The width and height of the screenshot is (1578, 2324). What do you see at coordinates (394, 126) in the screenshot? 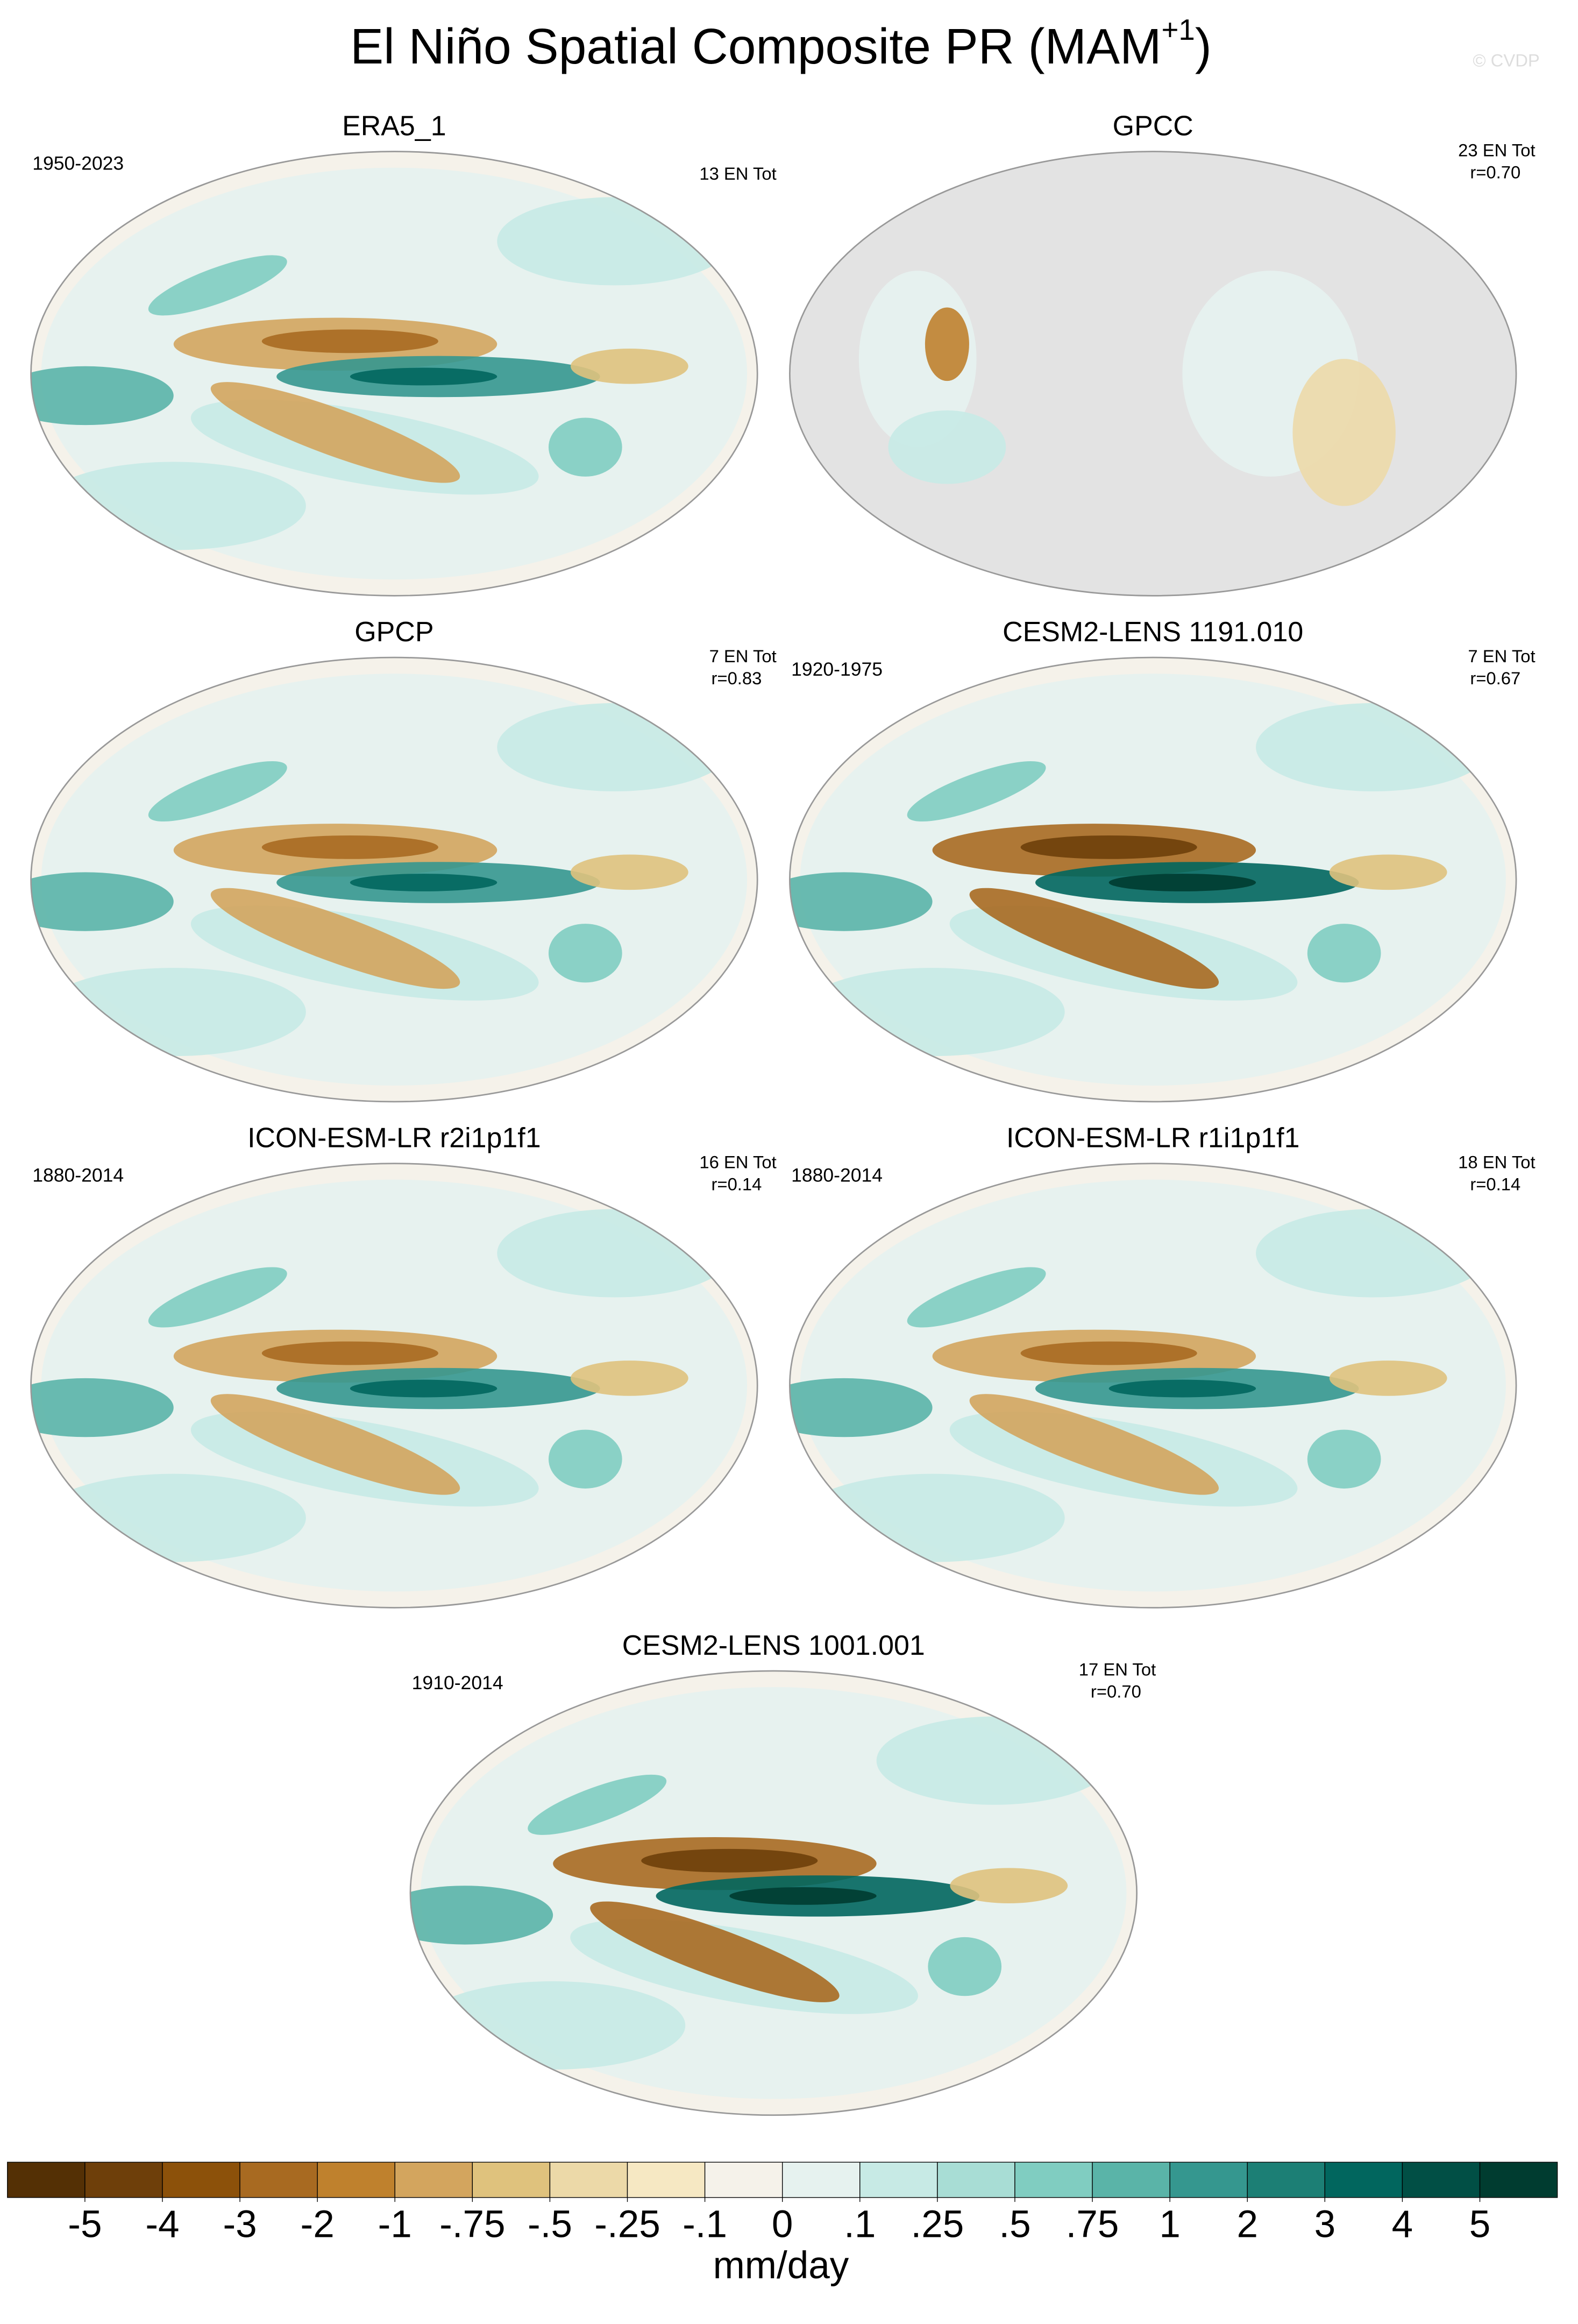
I see `panel-title: ERA5_1` at bounding box center [394, 126].